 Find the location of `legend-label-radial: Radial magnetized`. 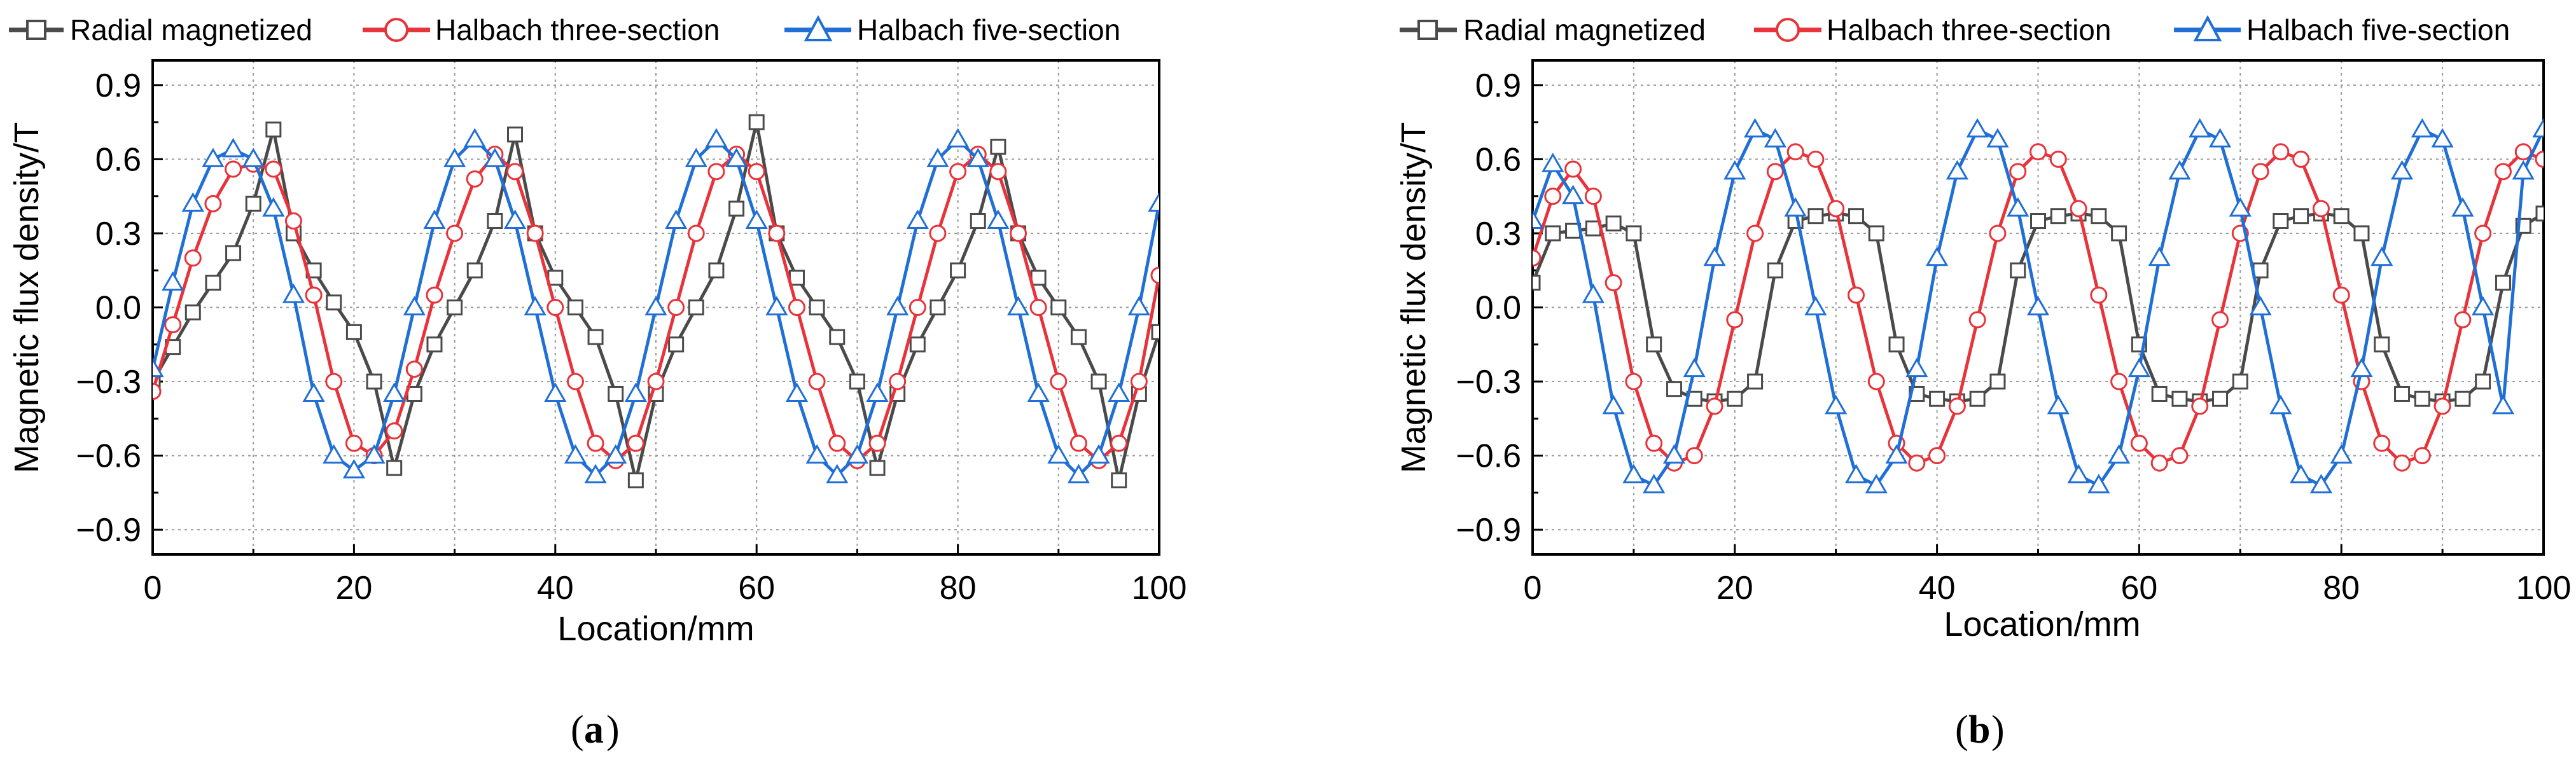

legend-label-radial: Radial magnetized is located at coordinates (191, 30).